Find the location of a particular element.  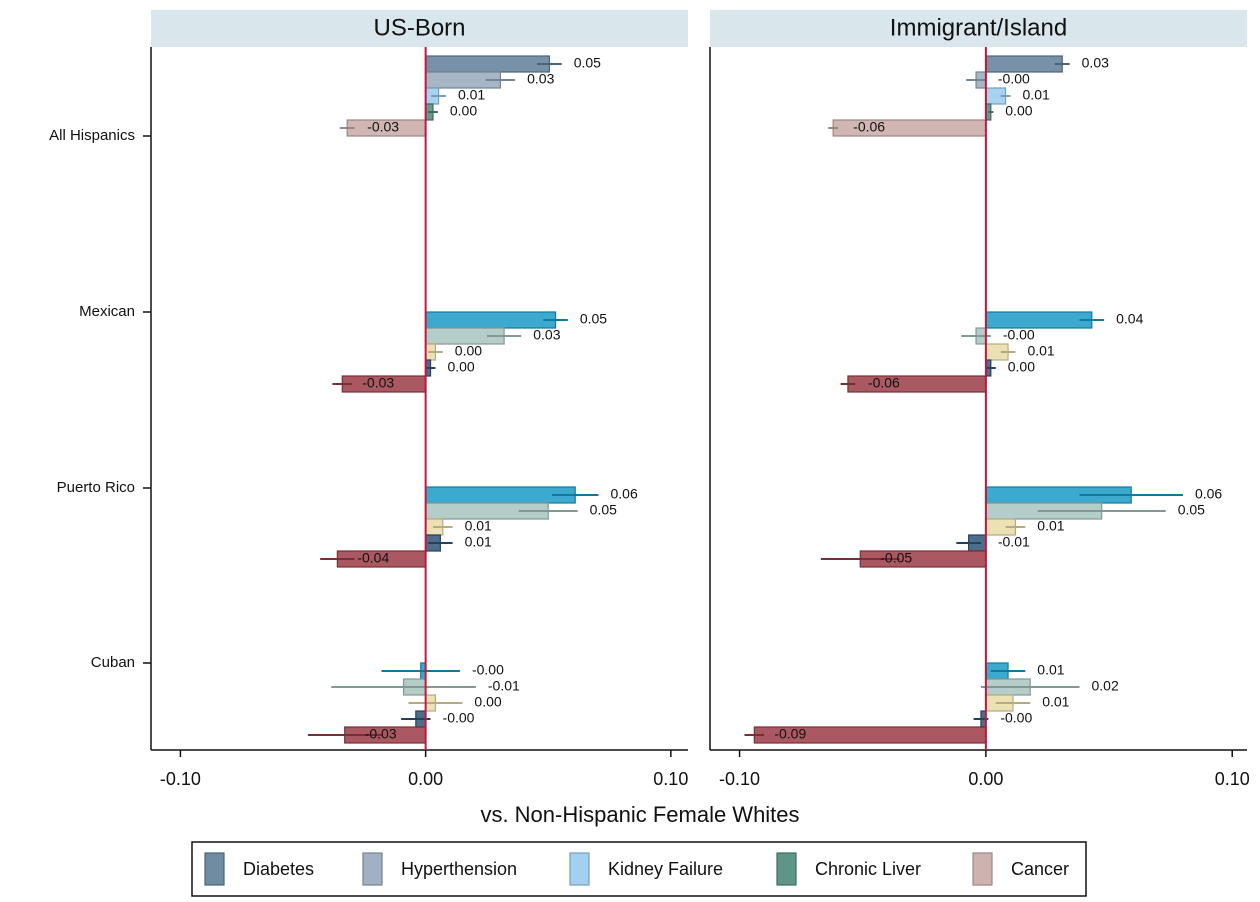

legend-label: Diabetes is located at coordinates (278, 869).